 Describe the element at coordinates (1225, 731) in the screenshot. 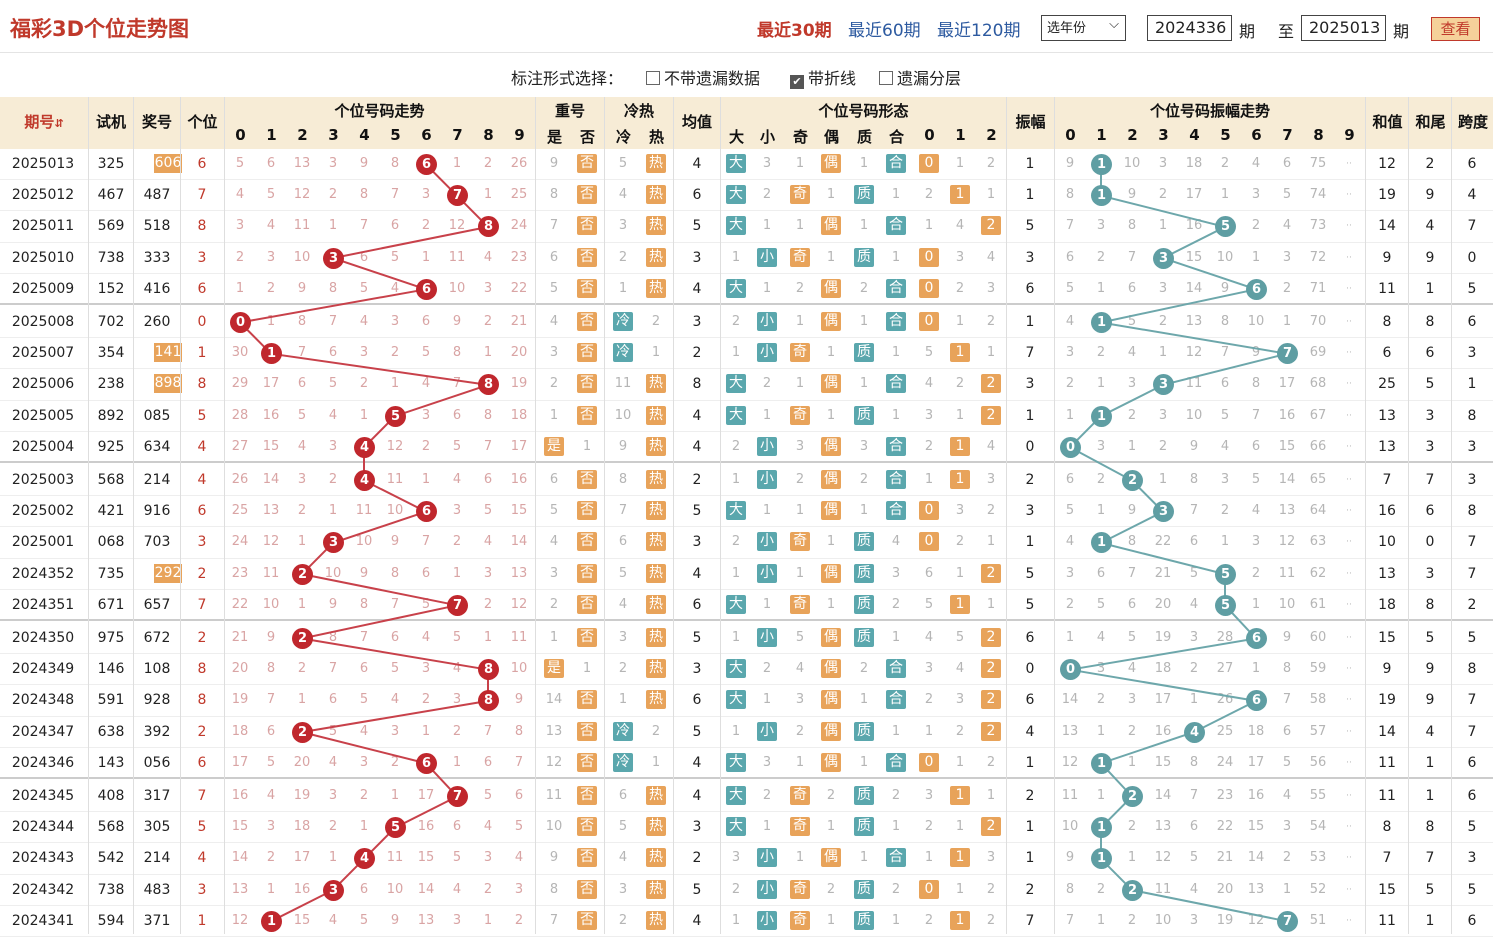

I see `amp-miss-cell: 25` at that location.